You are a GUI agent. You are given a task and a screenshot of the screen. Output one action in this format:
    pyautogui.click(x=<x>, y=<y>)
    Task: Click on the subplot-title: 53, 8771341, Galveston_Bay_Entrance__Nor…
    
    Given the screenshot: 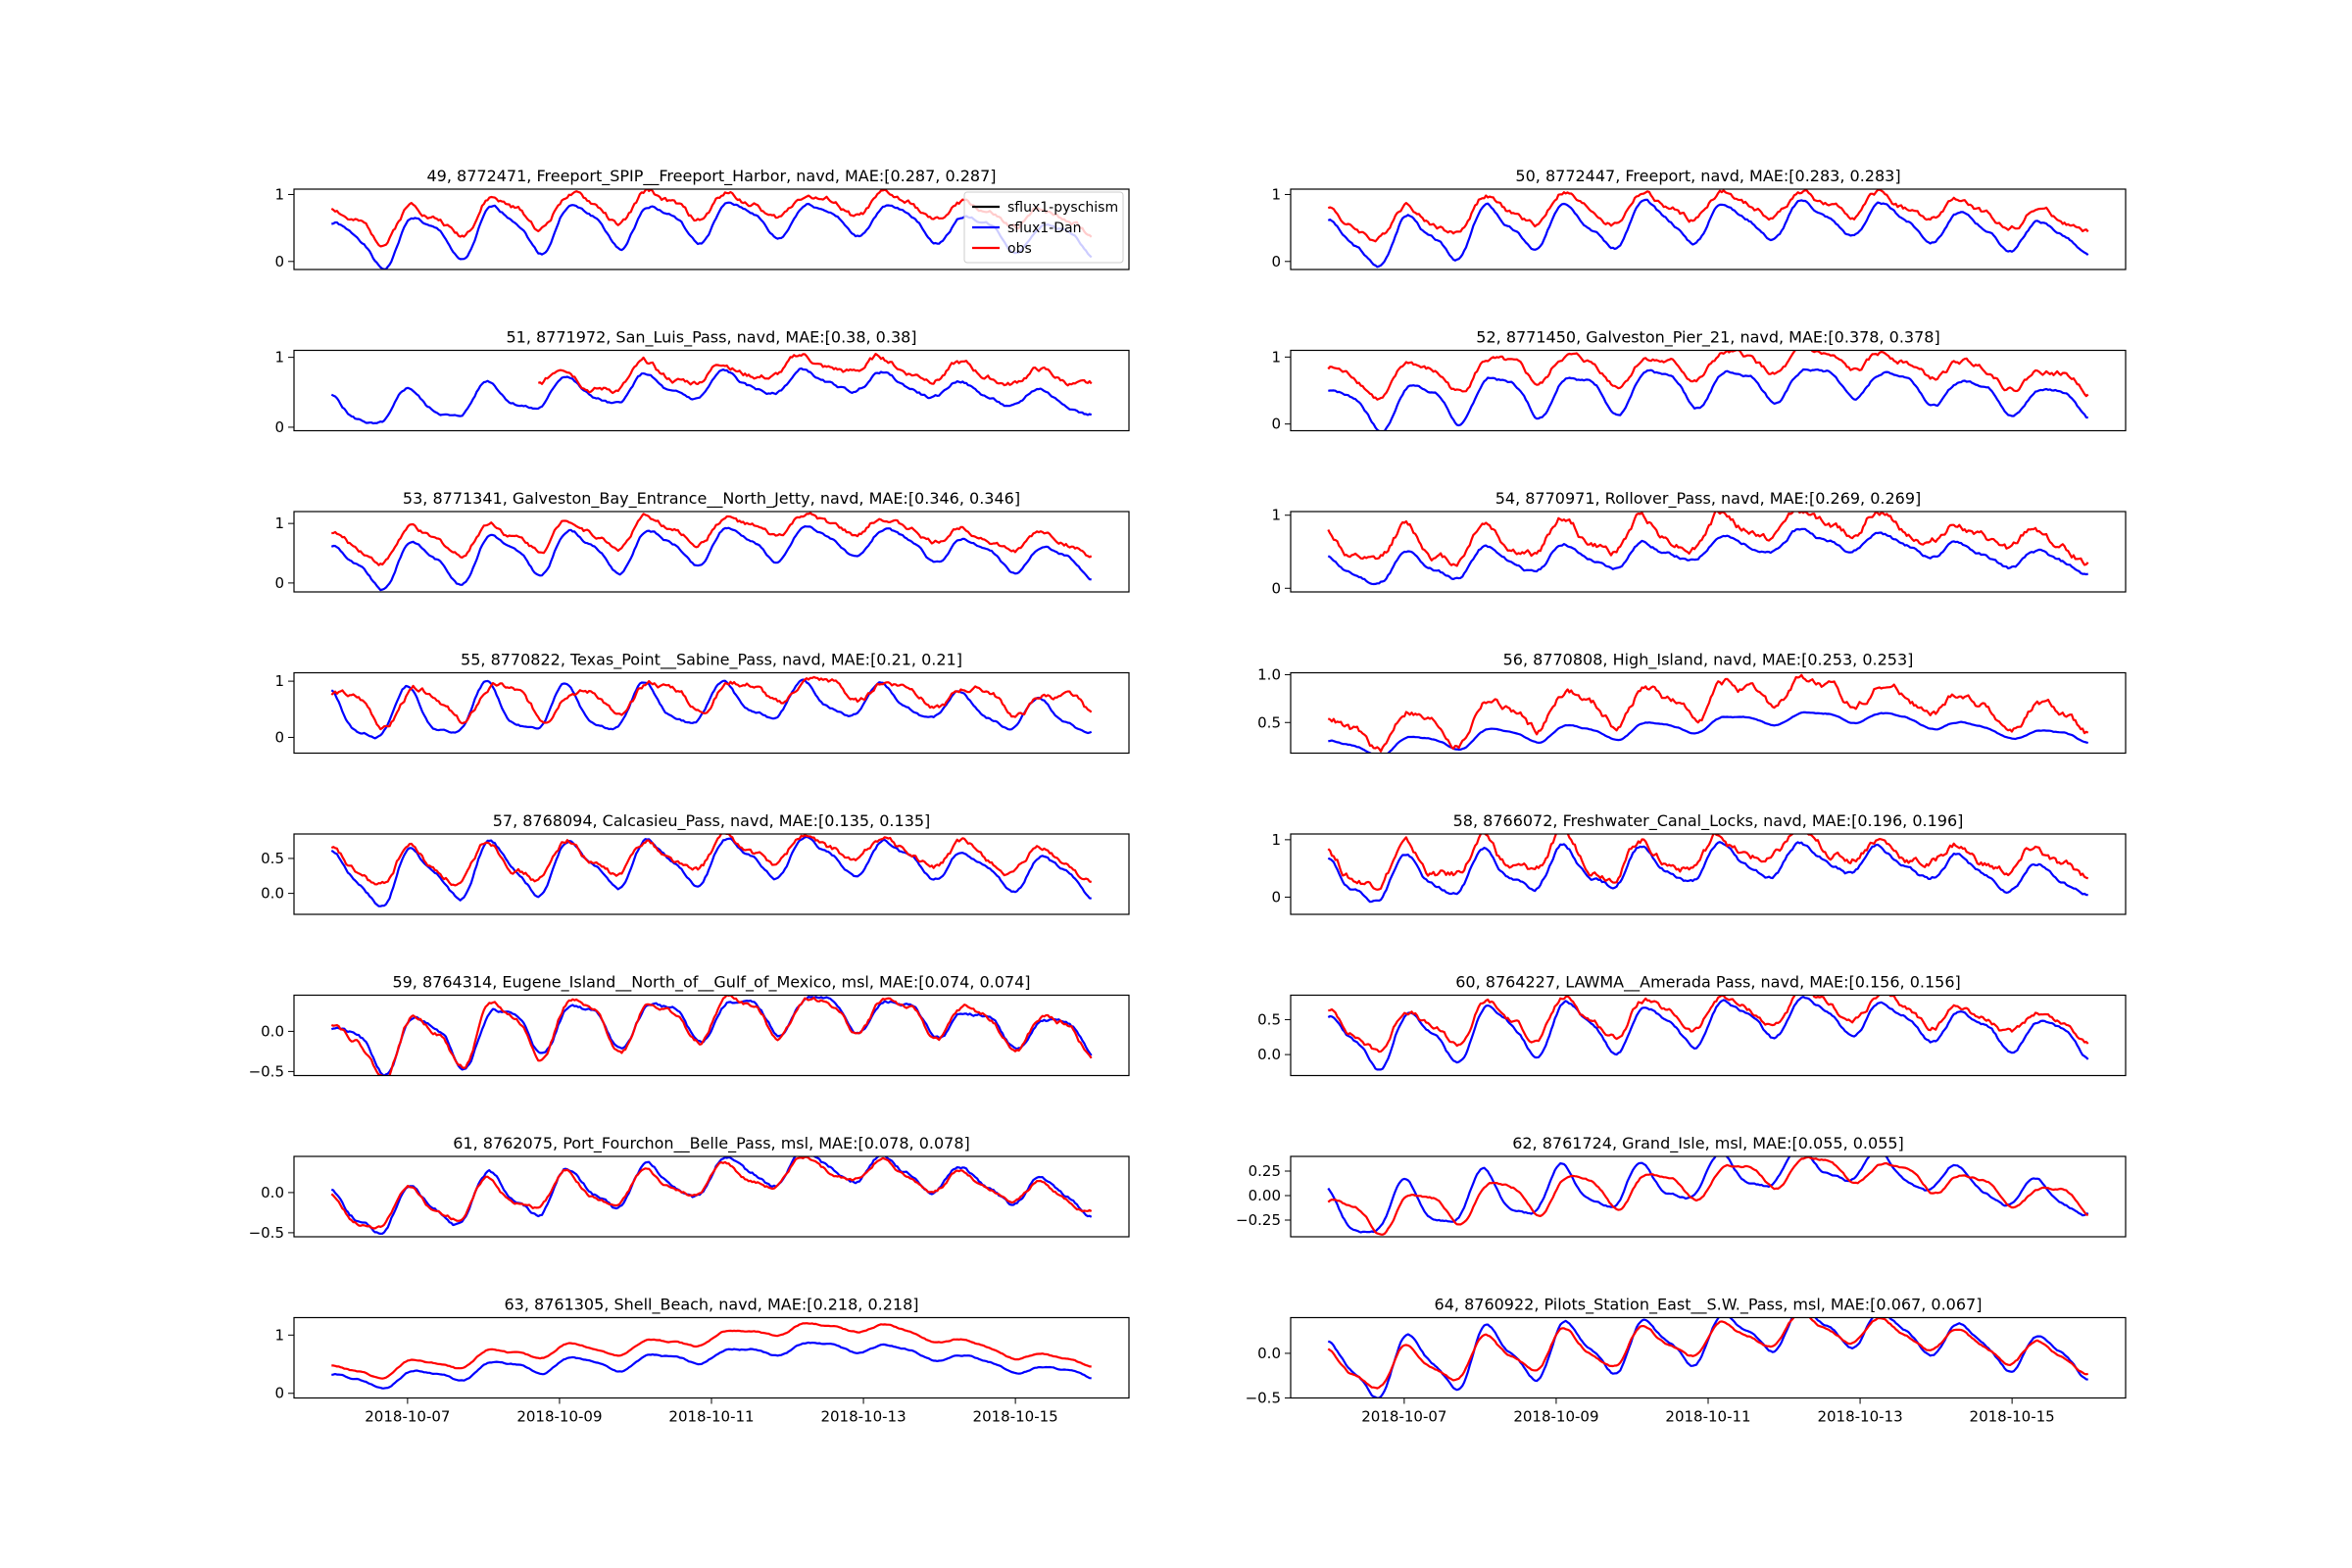 What is the action you would take?
    pyautogui.click(x=711, y=499)
    